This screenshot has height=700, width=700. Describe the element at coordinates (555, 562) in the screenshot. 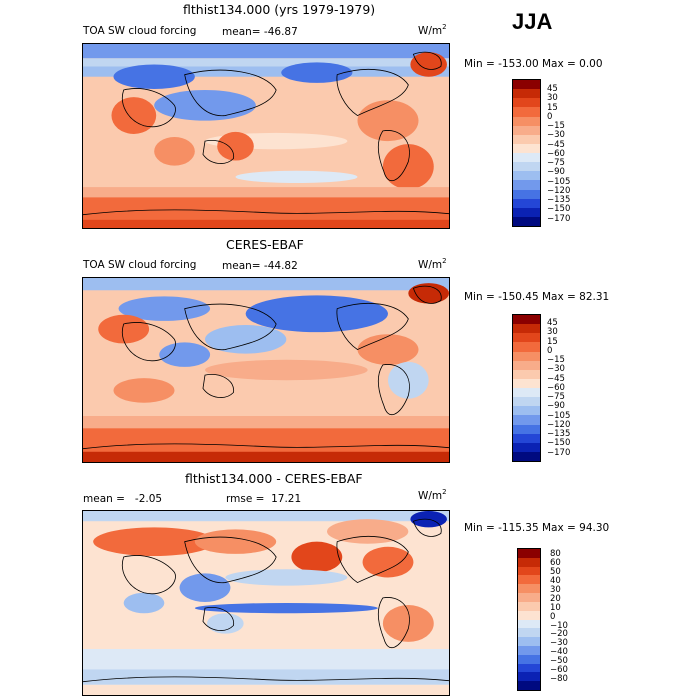

I see `legend-tick-label: 60` at that location.